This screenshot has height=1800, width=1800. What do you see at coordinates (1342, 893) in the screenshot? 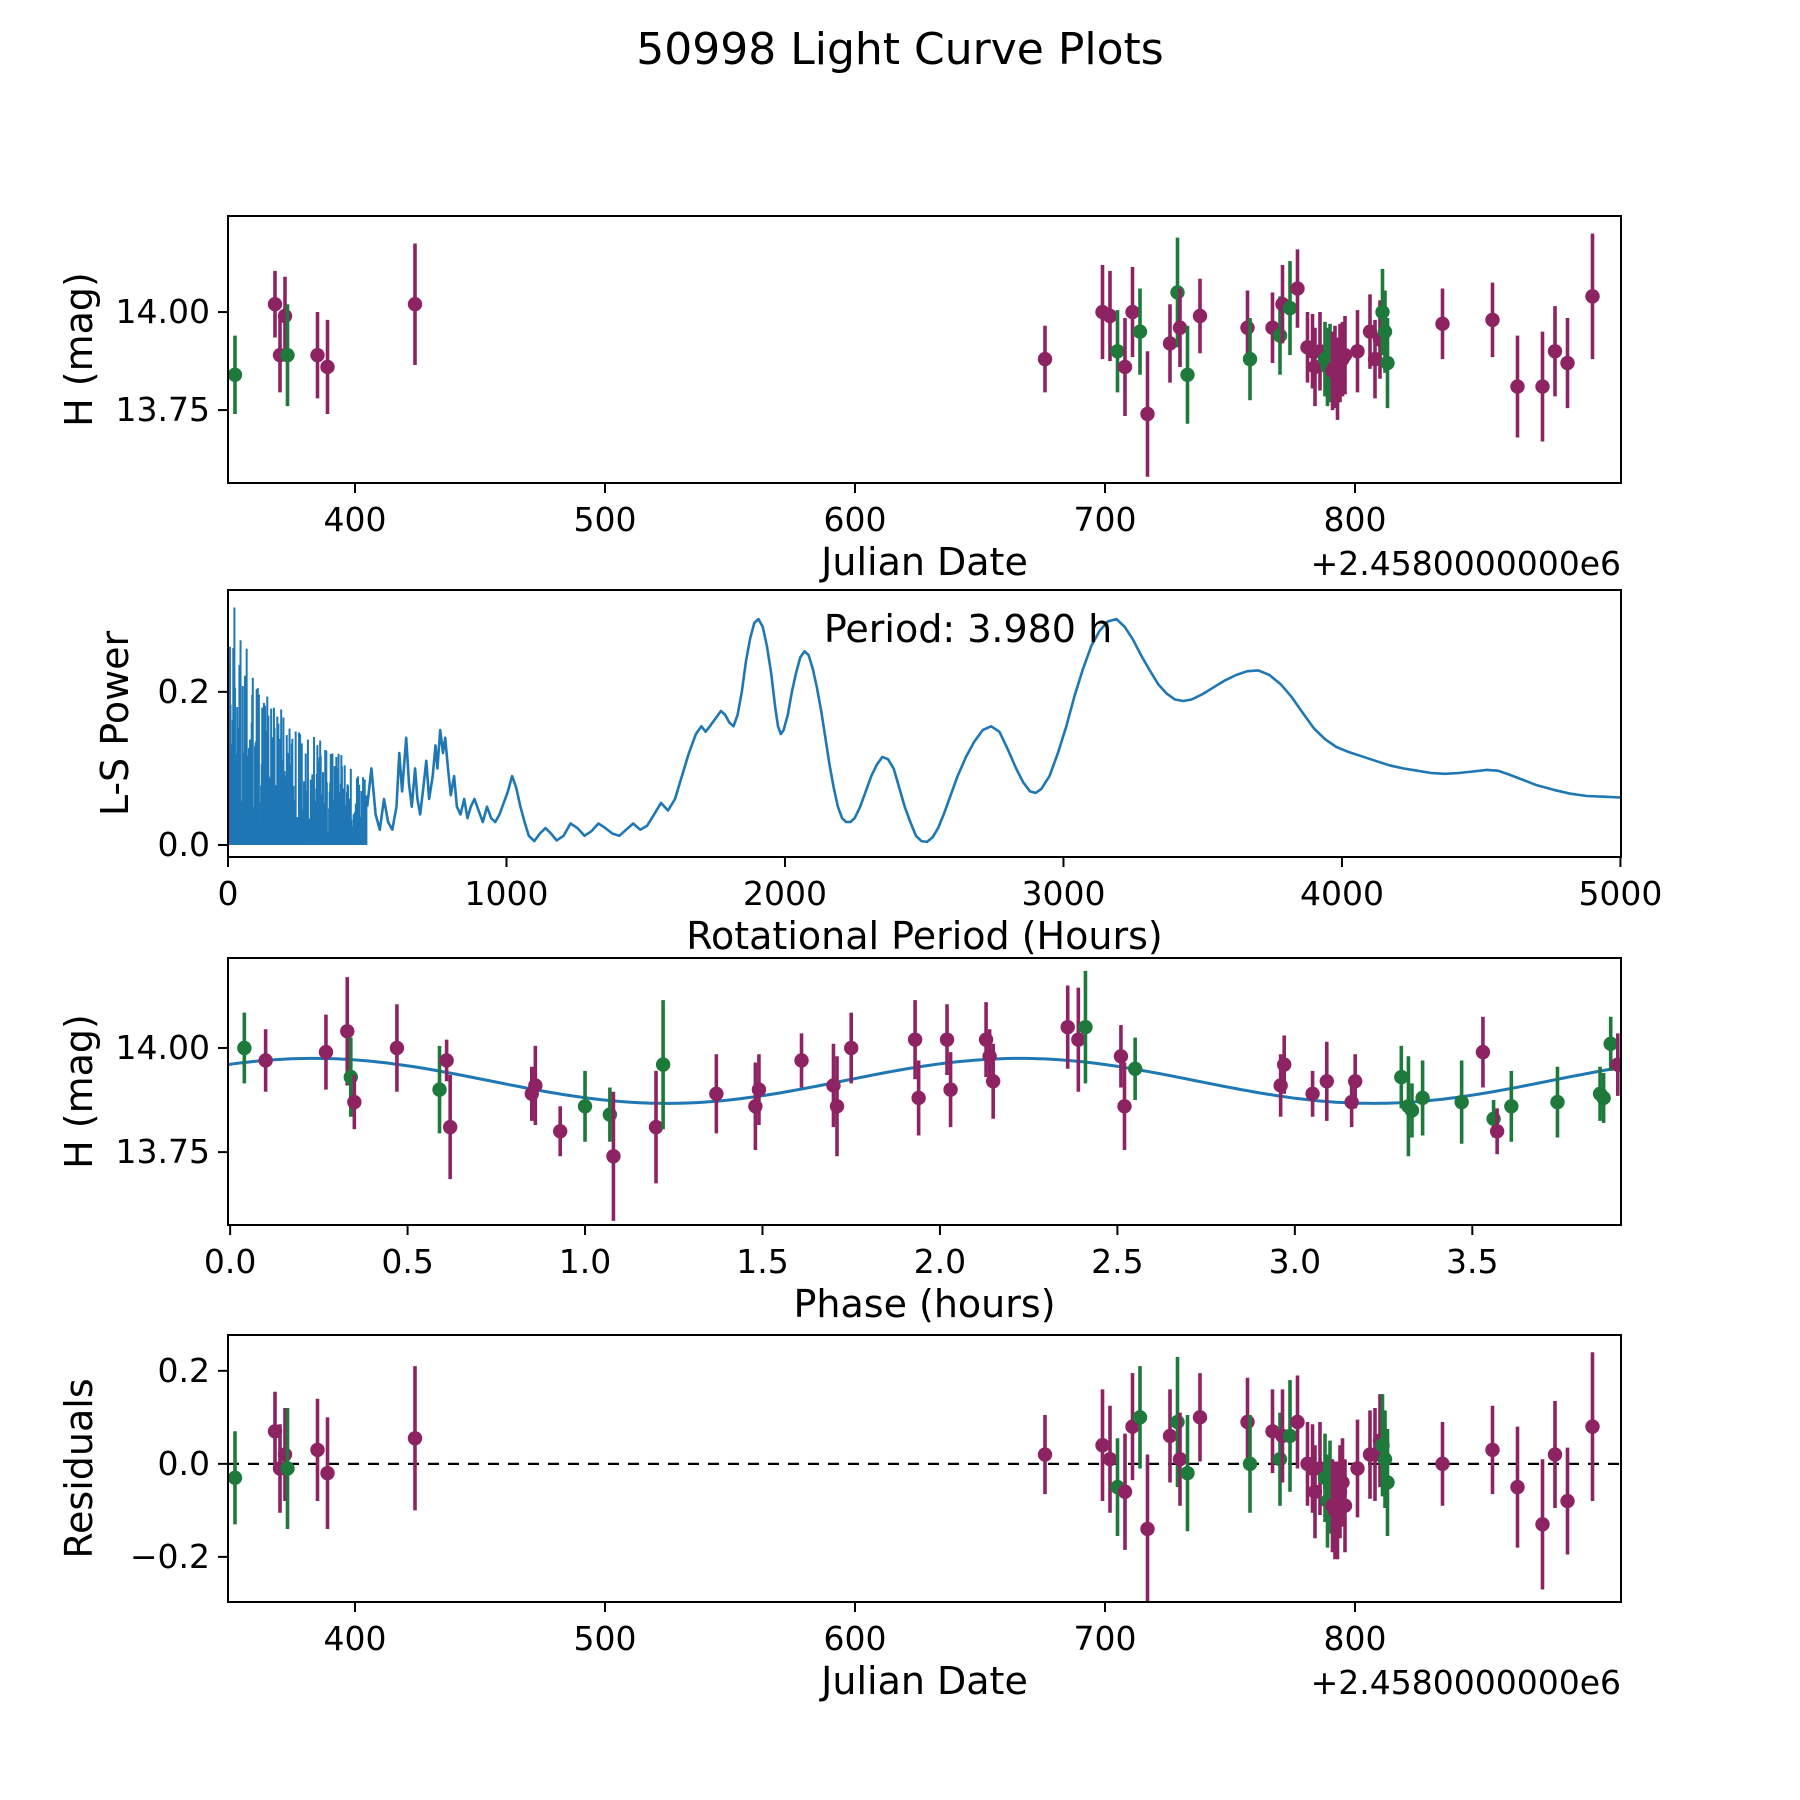
I see `x-tick-label: 4000` at bounding box center [1342, 893].